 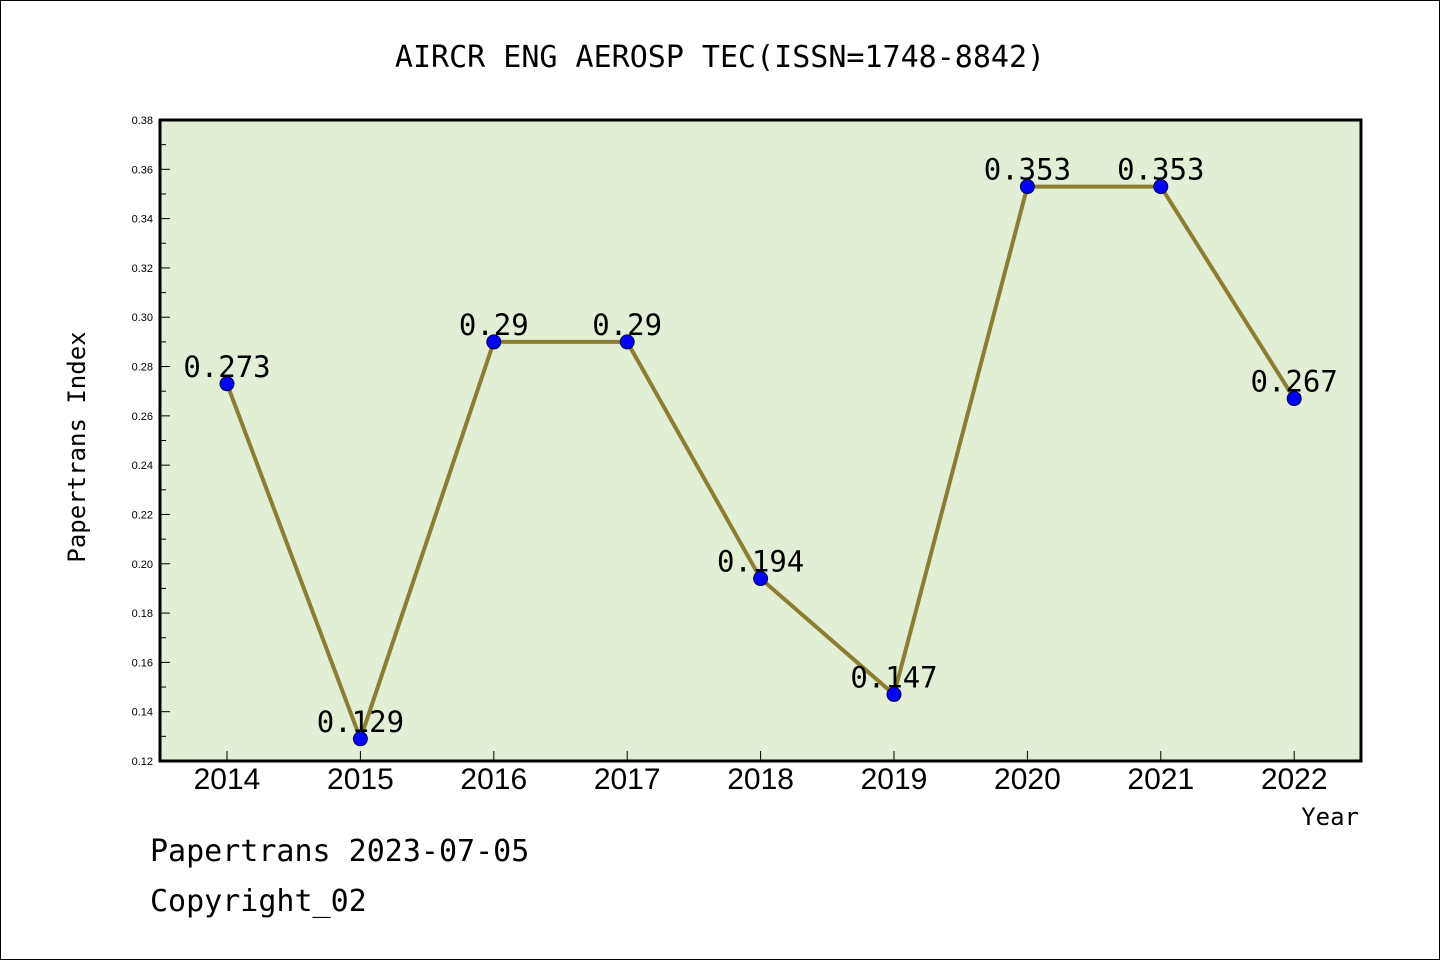 I want to click on y-tick-label: 0.34, so click(x=142, y=220).